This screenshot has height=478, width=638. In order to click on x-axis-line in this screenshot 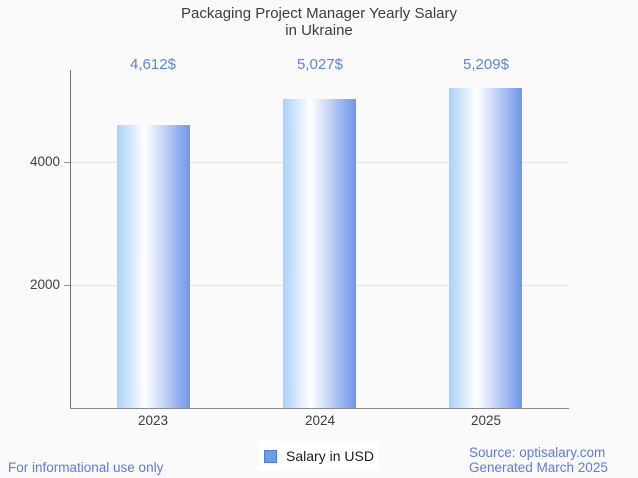, I will do `click(319, 408)`.